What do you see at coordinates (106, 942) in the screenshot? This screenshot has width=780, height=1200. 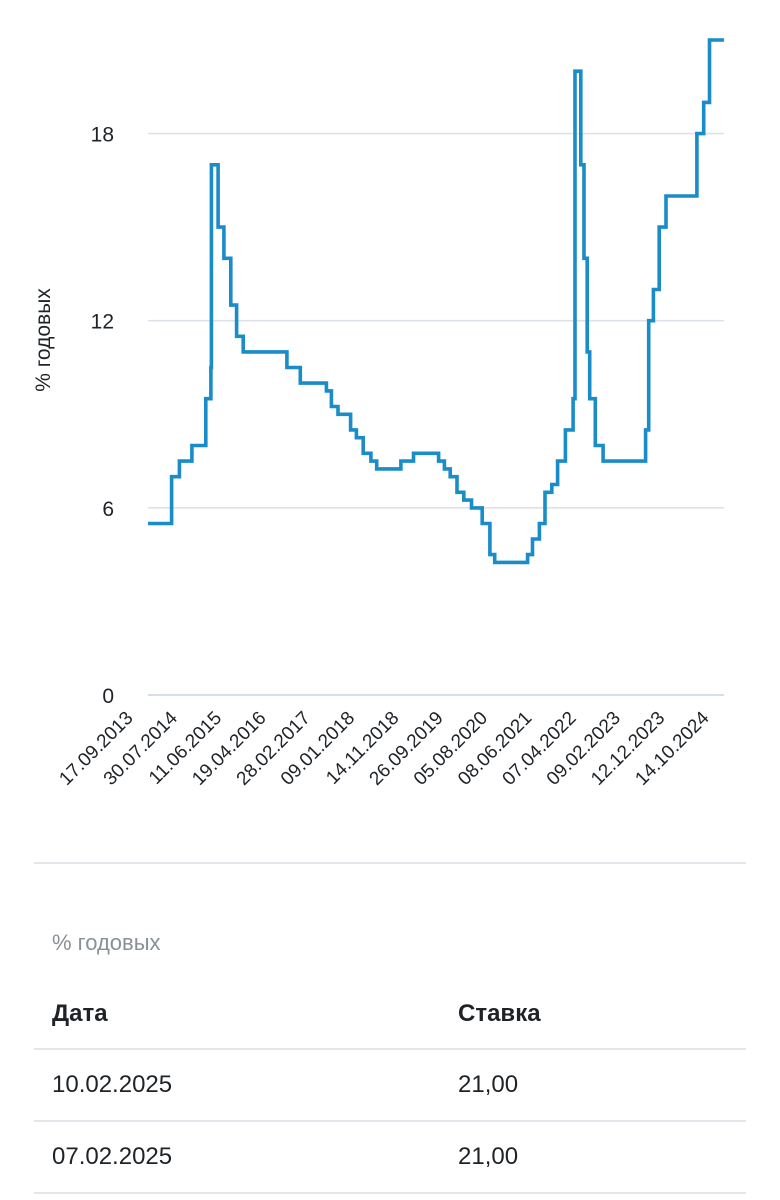 I see `table-unit-label: % годовых` at bounding box center [106, 942].